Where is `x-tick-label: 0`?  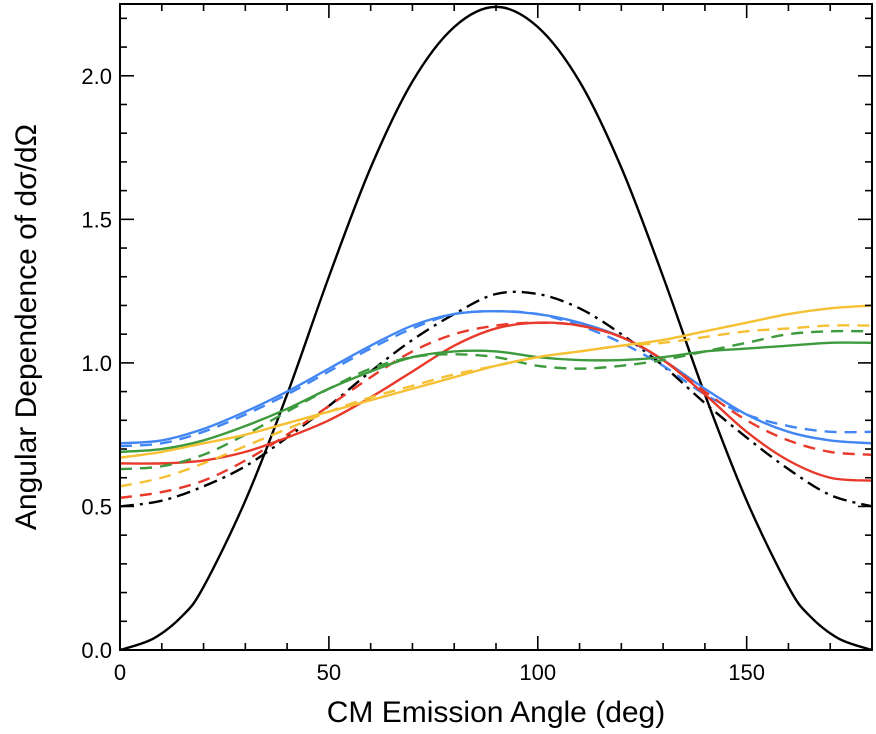
x-tick-label: 0 is located at coordinates (120, 672).